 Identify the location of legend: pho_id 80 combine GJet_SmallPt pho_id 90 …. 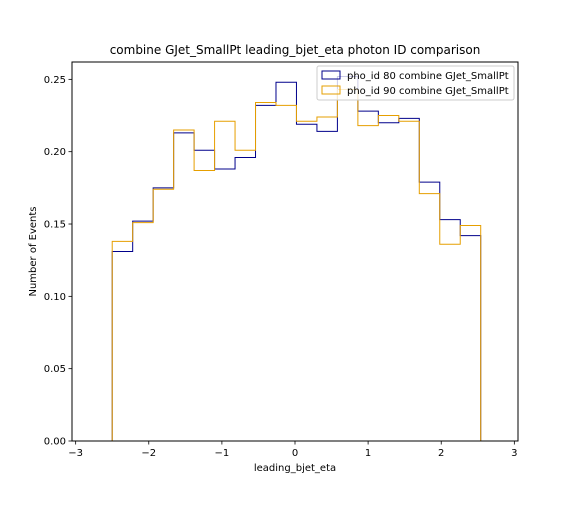
(415, 83).